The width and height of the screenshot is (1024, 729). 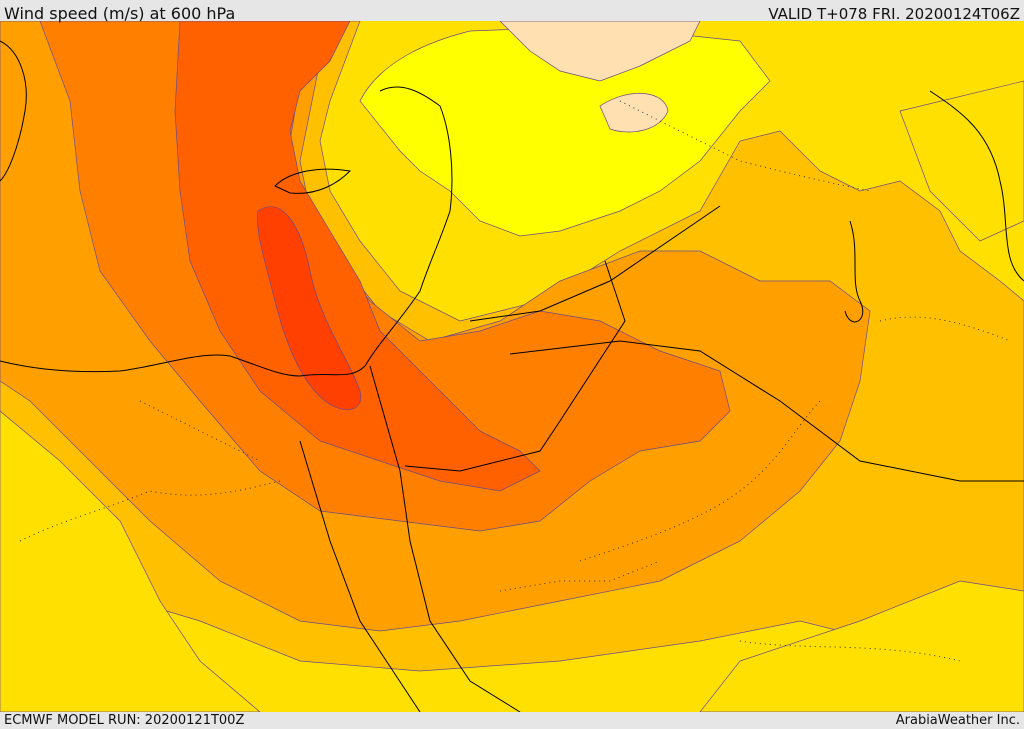 What do you see at coordinates (957, 720) in the screenshot?
I see `credit: ArabiaWeather Inc.` at bounding box center [957, 720].